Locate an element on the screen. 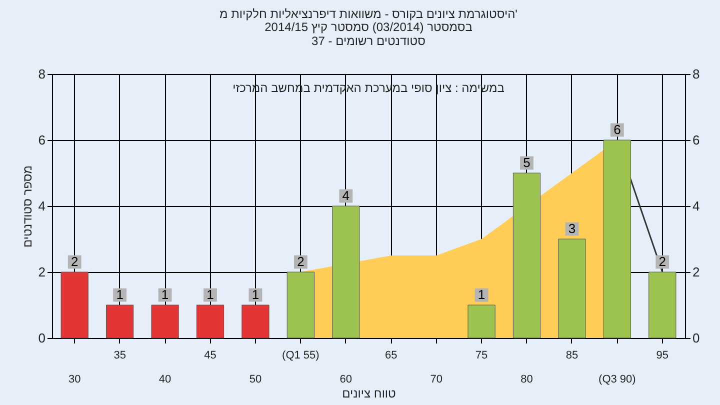 This screenshot has width=720, height=405. x-tick-label: 35 is located at coordinates (120, 356).